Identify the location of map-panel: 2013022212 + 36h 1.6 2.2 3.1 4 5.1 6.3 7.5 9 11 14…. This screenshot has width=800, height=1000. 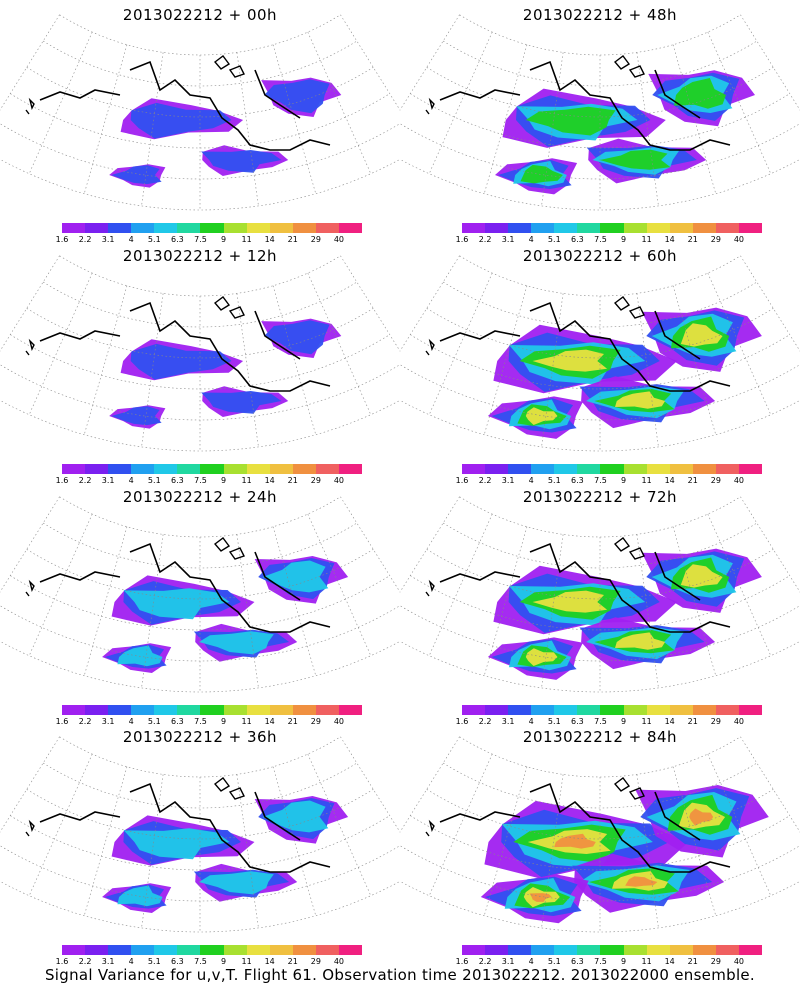
(200, 844).